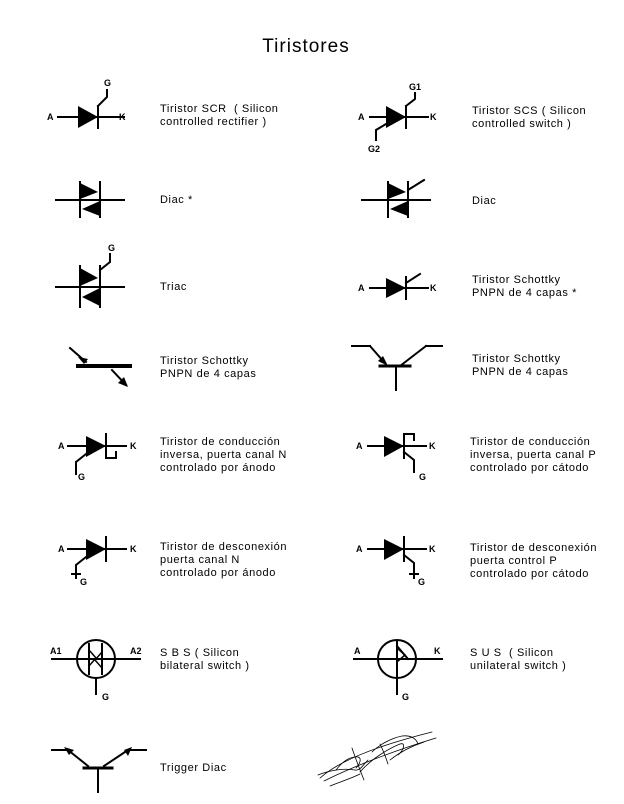  What do you see at coordinates (484, 201) in the screenshot?
I see `diac-alt-label: Diac` at bounding box center [484, 201].